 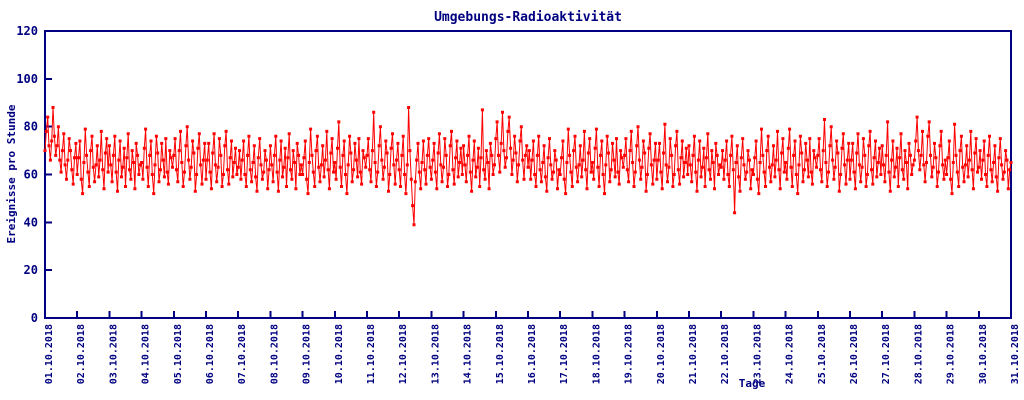 I want to click on x-tick-label: 17.10.2018, so click(x=564, y=354).